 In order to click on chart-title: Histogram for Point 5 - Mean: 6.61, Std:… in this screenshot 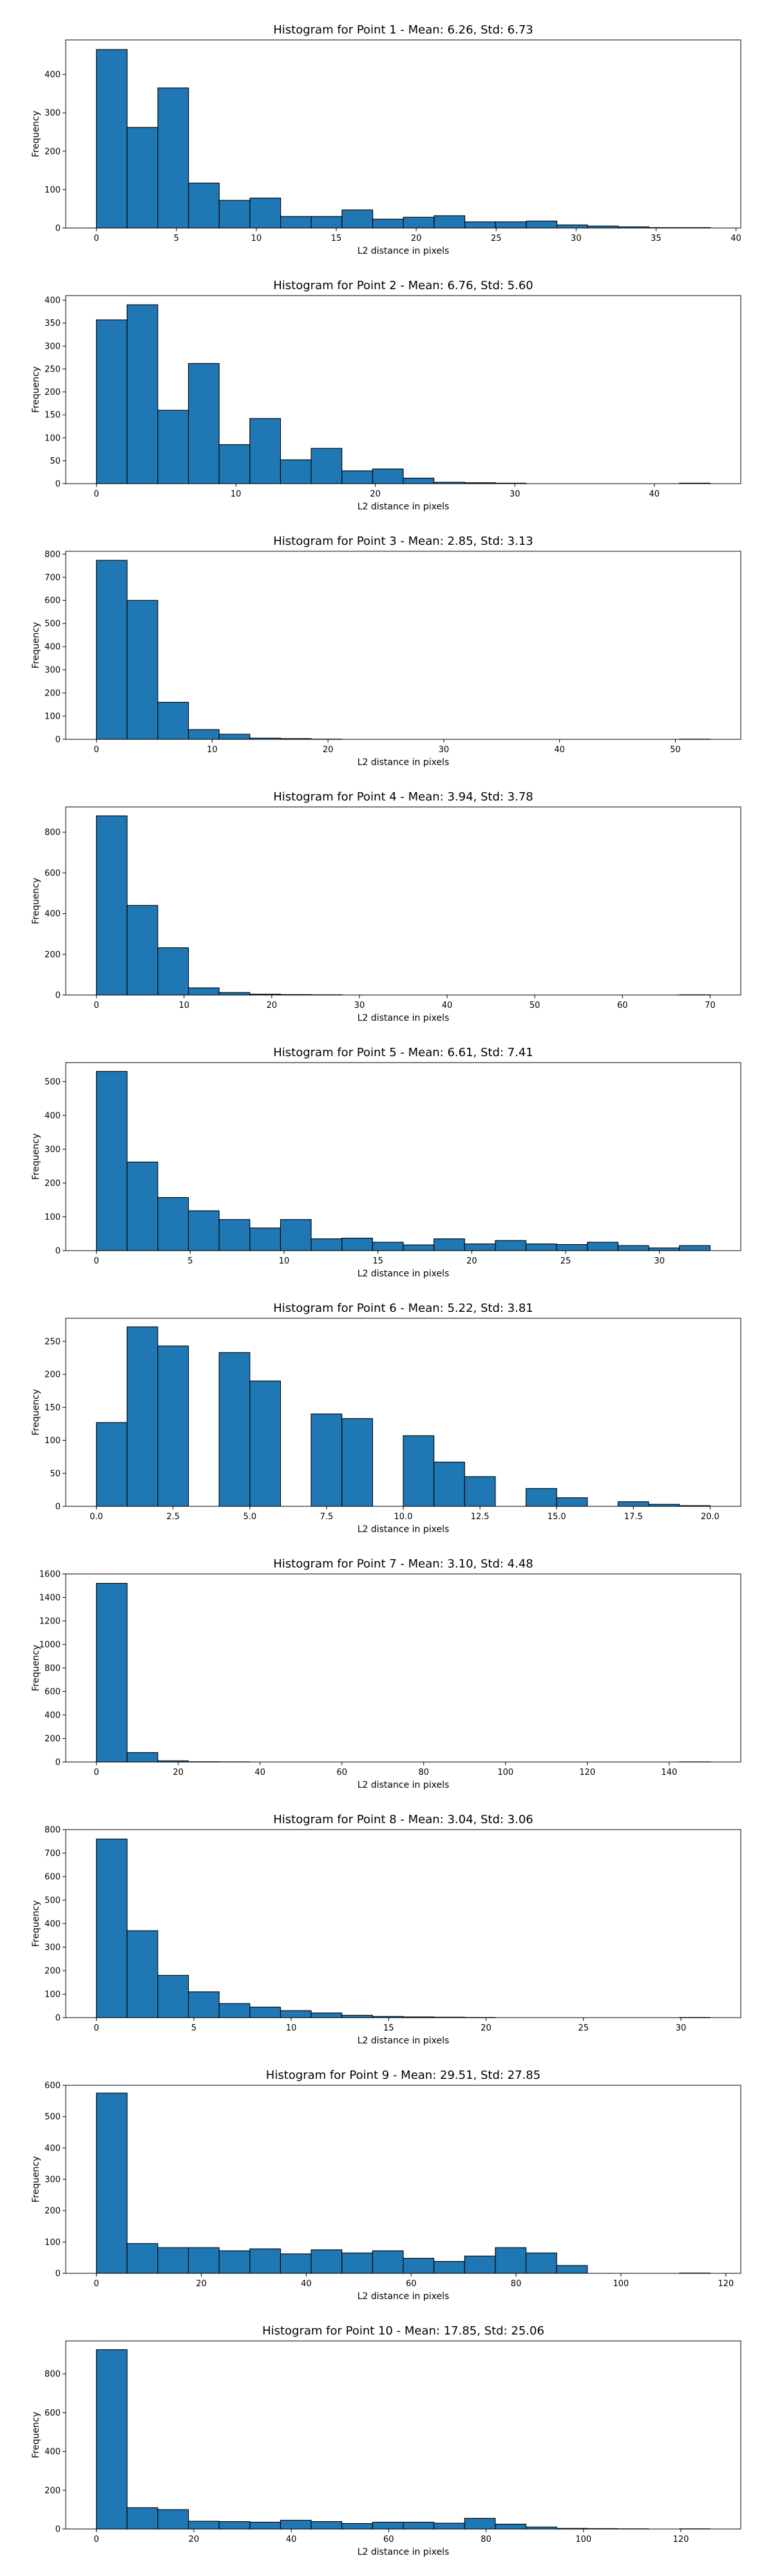, I will do `click(403, 1052)`.